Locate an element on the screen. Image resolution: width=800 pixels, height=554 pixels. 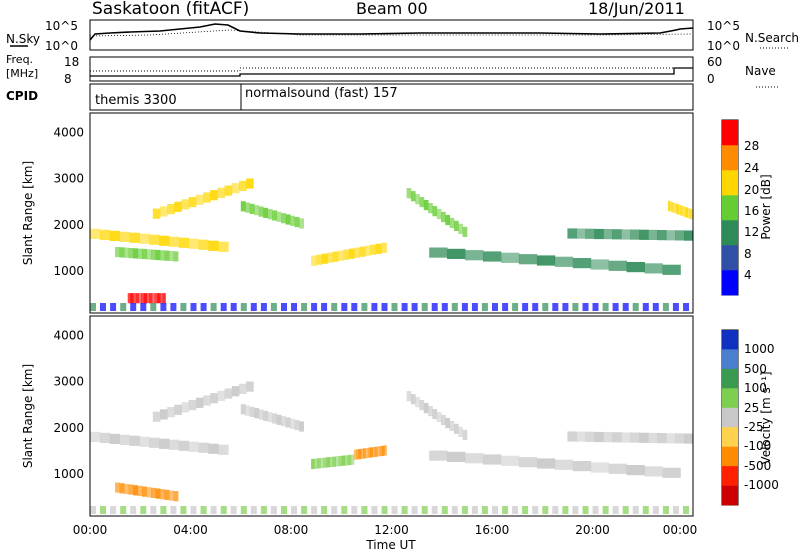
velocity-ylabel: Slant Range [km] is located at coordinates (28, 416).